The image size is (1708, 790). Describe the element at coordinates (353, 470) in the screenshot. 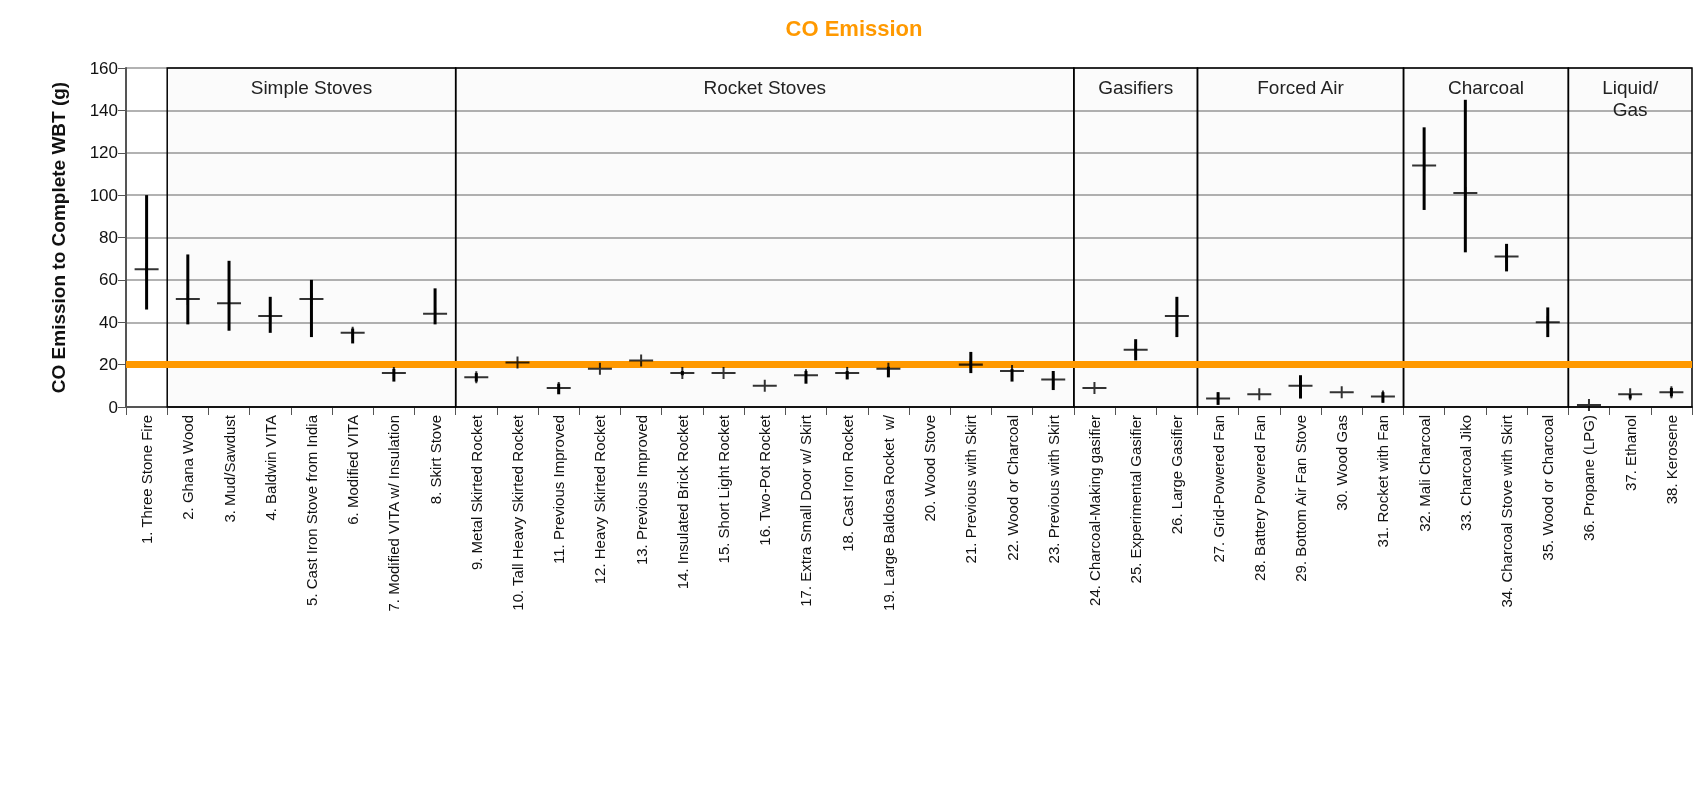

I see `x-tick-label: 6. Modified VITA` at that location.